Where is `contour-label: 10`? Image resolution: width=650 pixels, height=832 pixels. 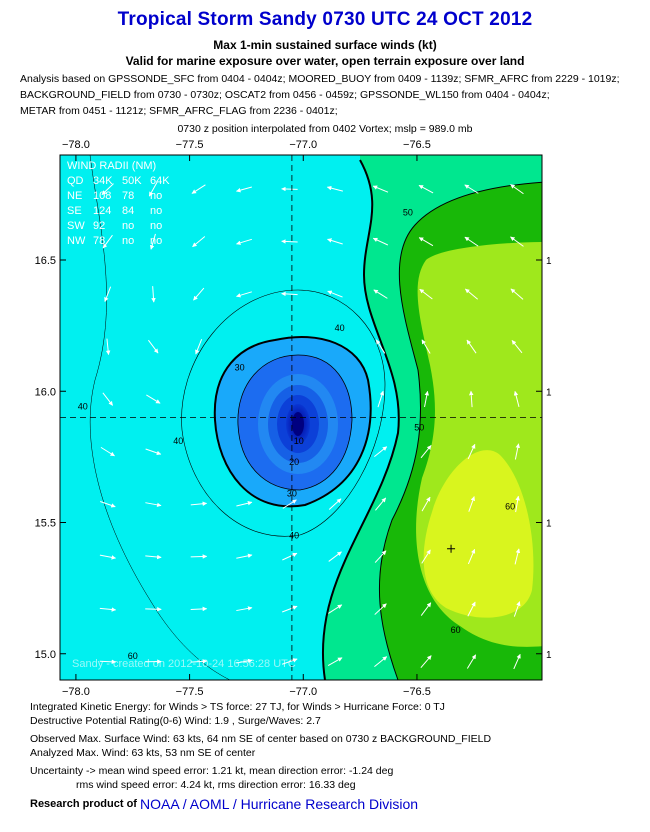 contour-label: 10 is located at coordinates (299, 441).